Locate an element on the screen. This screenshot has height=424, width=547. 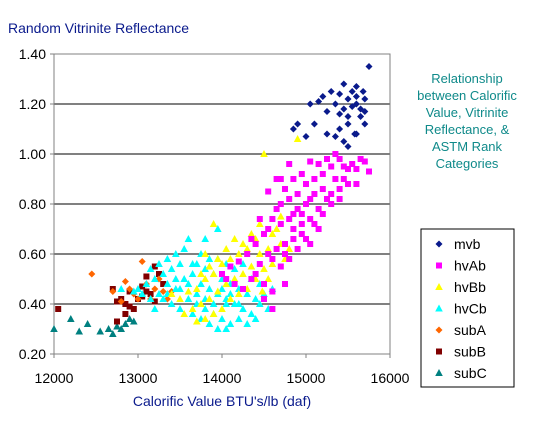
legend-marker-subC is located at coordinates (439, 372).